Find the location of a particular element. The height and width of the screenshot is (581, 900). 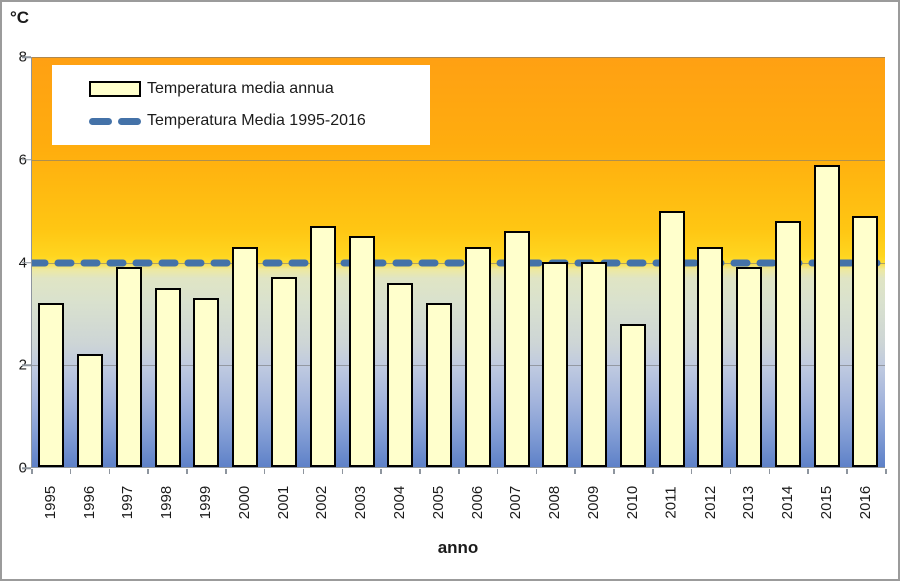

bar-2005 is located at coordinates (439, 385).